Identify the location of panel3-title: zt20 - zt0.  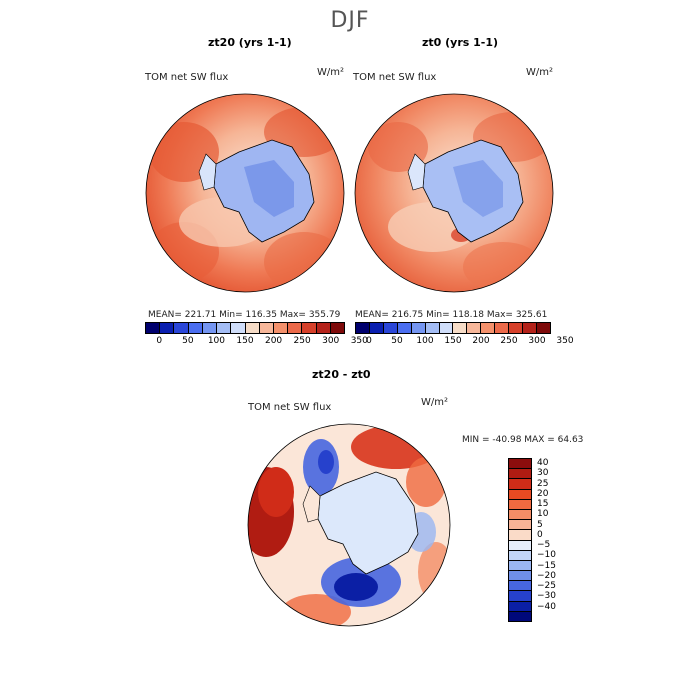
(341, 374).